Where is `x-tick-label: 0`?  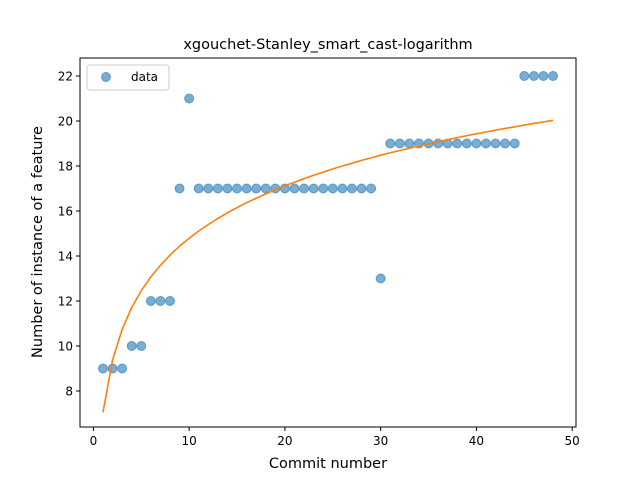
x-tick-label: 0 is located at coordinates (94, 441).